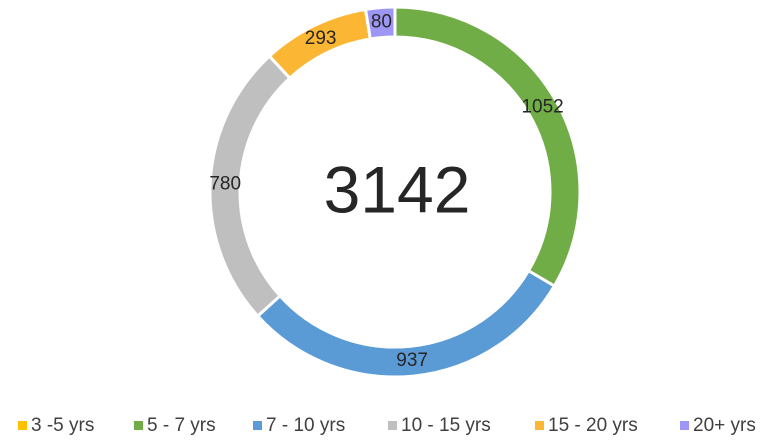 The height and width of the screenshot is (445, 770). Describe the element at coordinates (181, 425) in the screenshot. I see `legend-label: 5 - 7 yrs` at that location.